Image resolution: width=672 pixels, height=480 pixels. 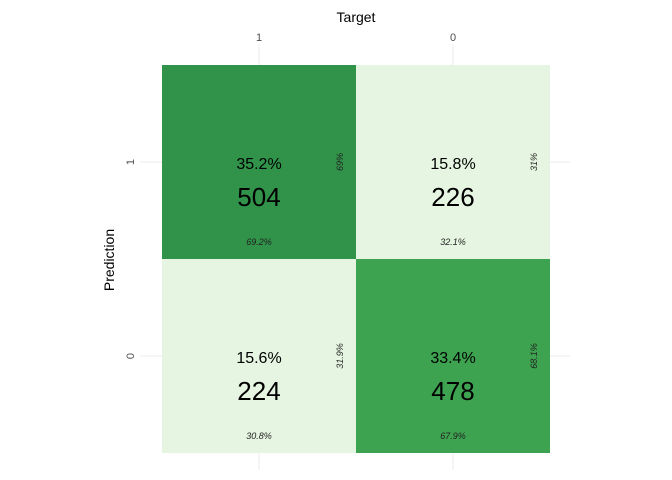 I want to click on cell-row-percent: 69%, so click(x=340, y=162).